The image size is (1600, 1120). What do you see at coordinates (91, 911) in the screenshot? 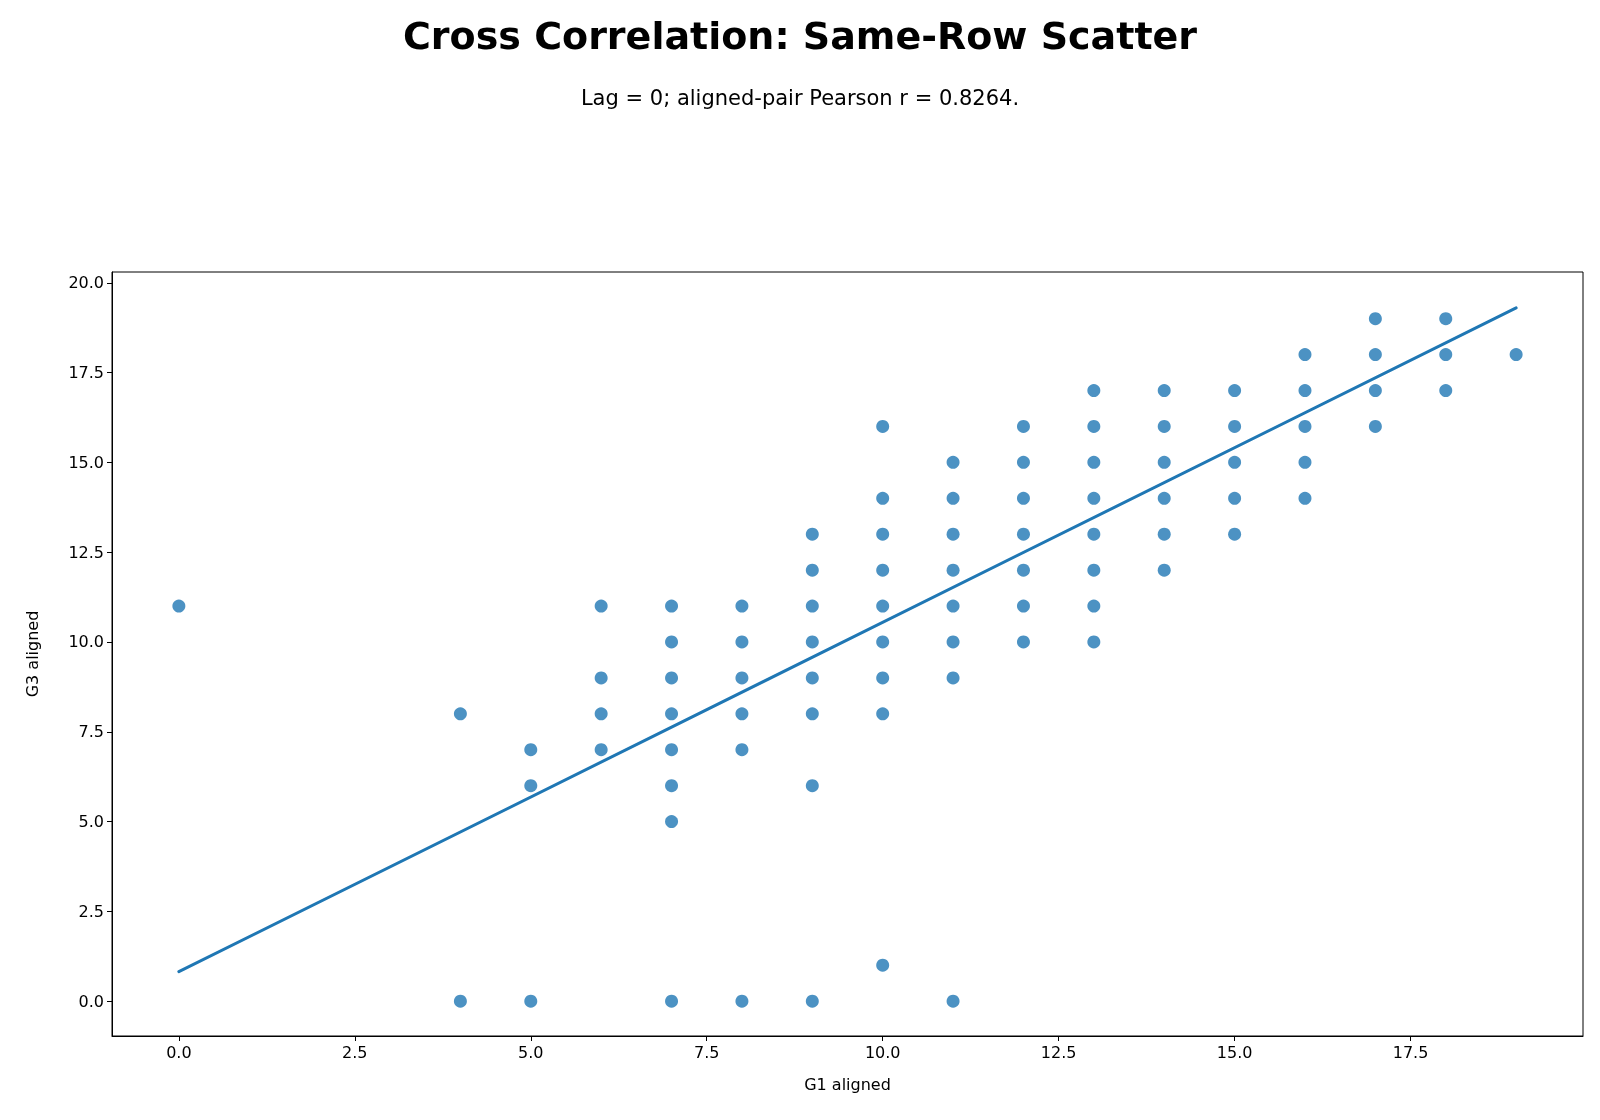
I see `y-tick-label: 2.5` at bounding box center [91, 911].